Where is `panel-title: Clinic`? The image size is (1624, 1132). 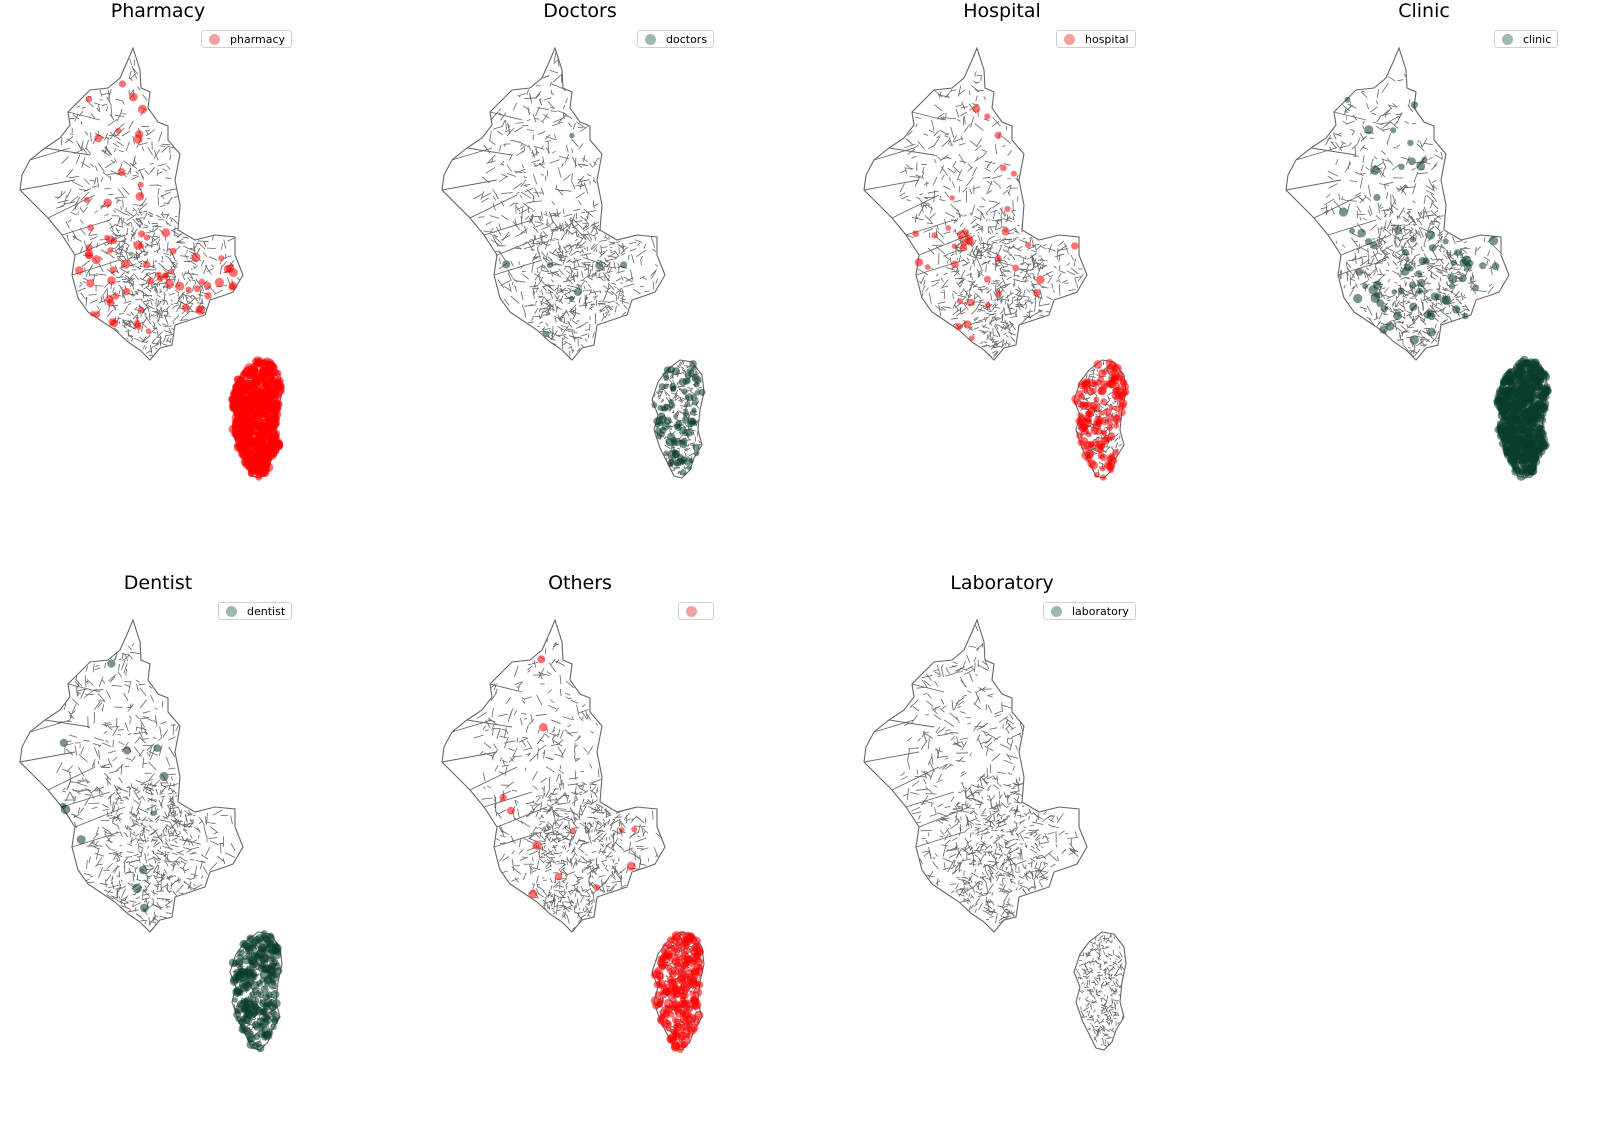 panel-title: Clinic is located at coordinates (1424, 11).